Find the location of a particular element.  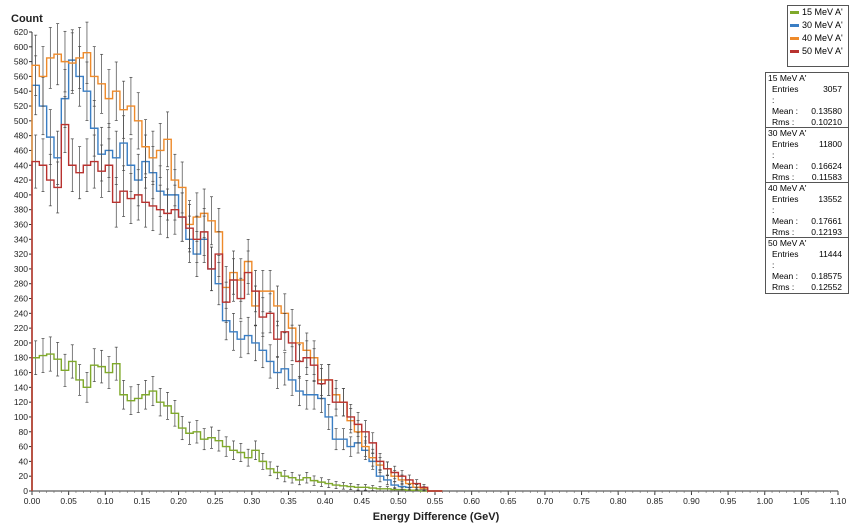

stats-rms: 0.11583 is located at coordinates (826, 177).